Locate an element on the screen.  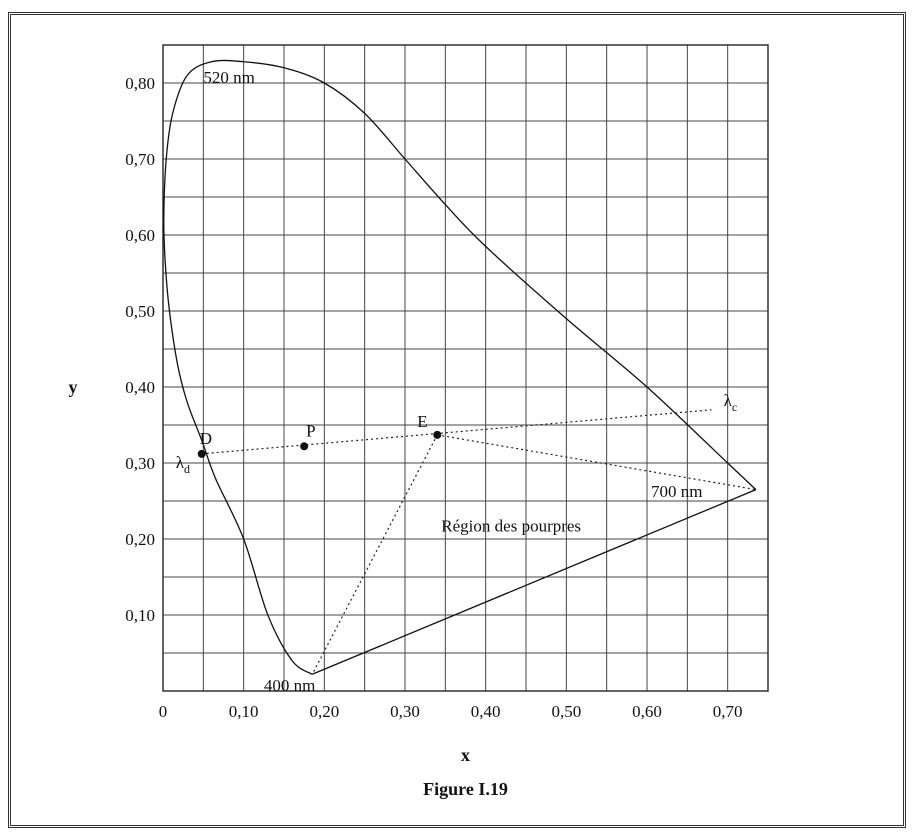
annotation-520-nm: 520 nm is located at coordinates (228, 77).